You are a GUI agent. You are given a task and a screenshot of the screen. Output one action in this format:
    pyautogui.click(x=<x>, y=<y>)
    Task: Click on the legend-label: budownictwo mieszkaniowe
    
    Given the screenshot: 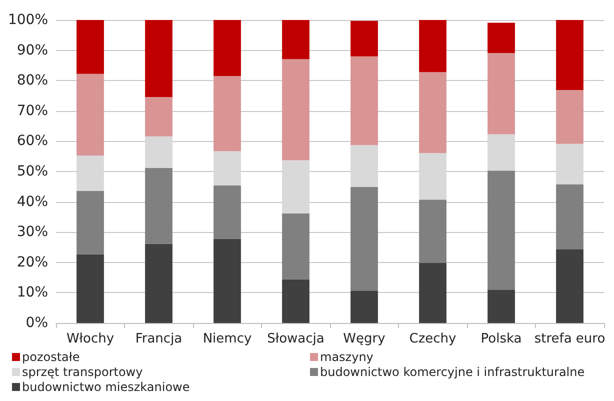 What is the action you would take?
    pyautogui.click(x=106, y=387)
    